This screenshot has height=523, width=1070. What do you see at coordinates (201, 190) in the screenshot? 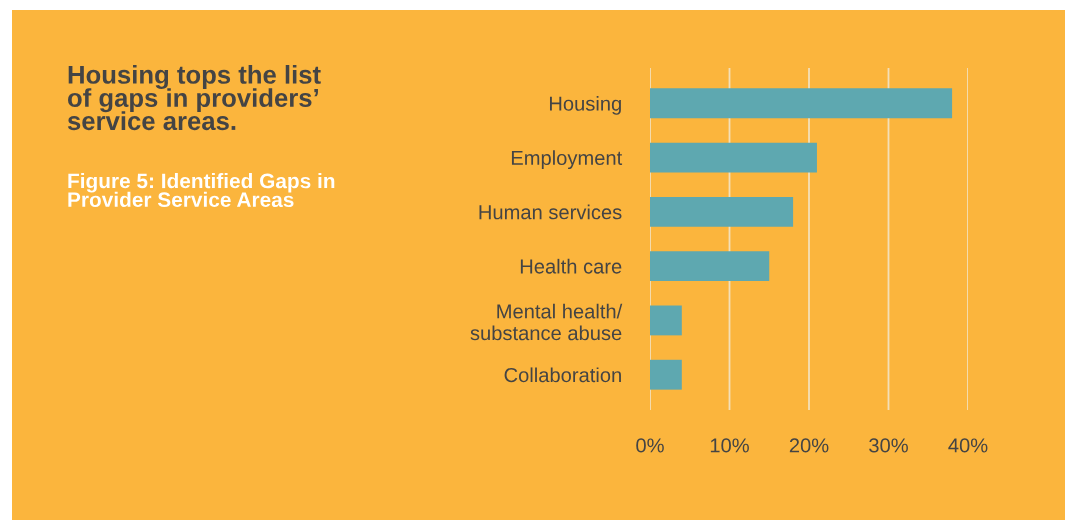
I see `text: Figure 5: Identified Gaps in Provider Service Areas` at bounding box center [201, 190].